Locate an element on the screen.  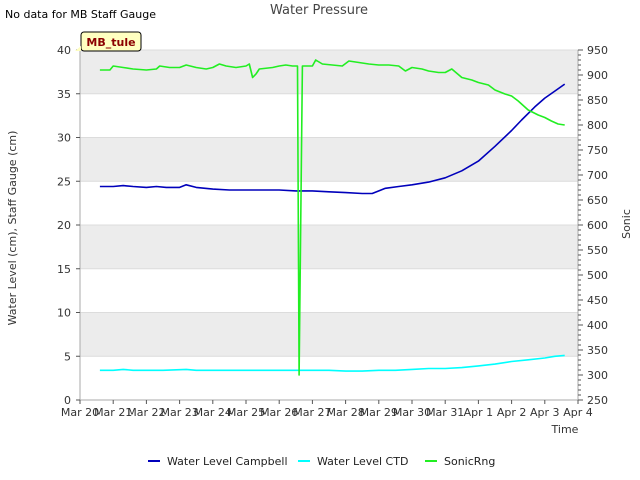
x-axis-label: Time is located at coordinates (565, 429).